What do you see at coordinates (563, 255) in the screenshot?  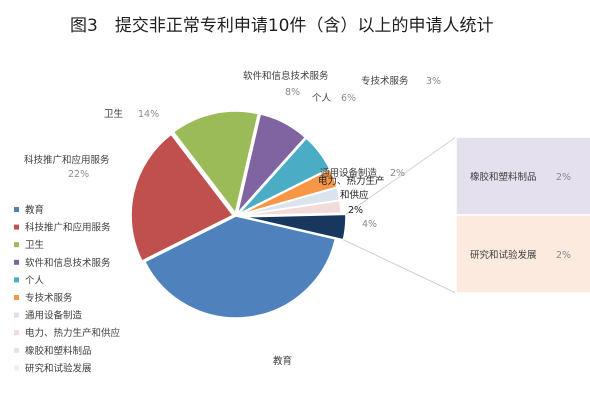 I see `secondary-bar-value-1: 2%` at bounding box center [563, 255].